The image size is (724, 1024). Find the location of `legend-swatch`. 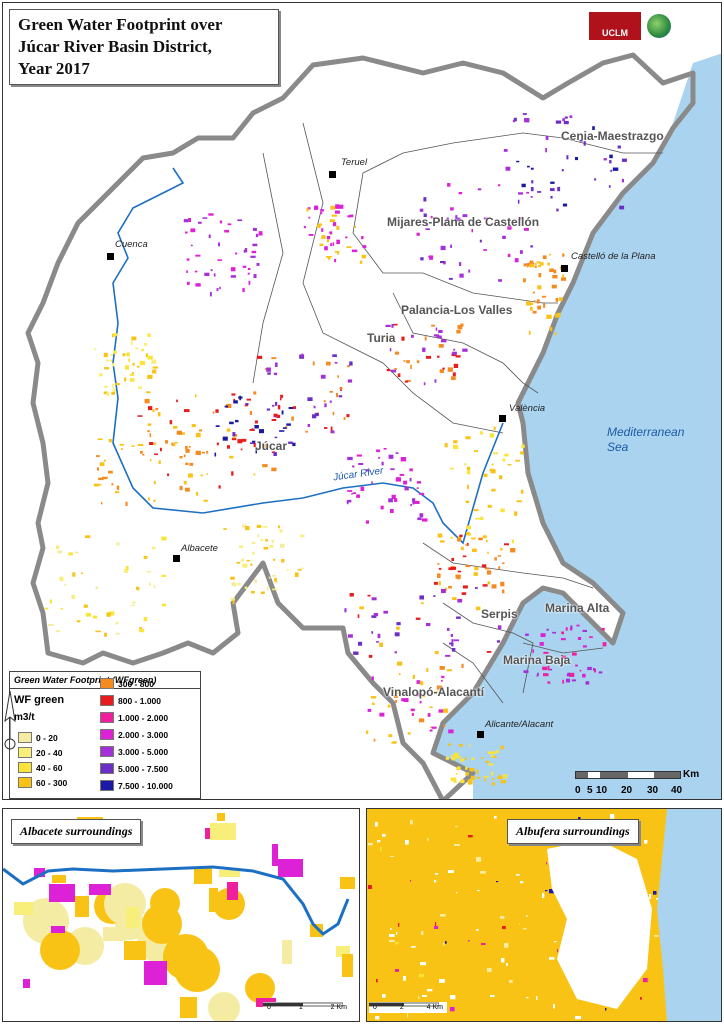

legend-swatch is located at coordinates (25, 737).